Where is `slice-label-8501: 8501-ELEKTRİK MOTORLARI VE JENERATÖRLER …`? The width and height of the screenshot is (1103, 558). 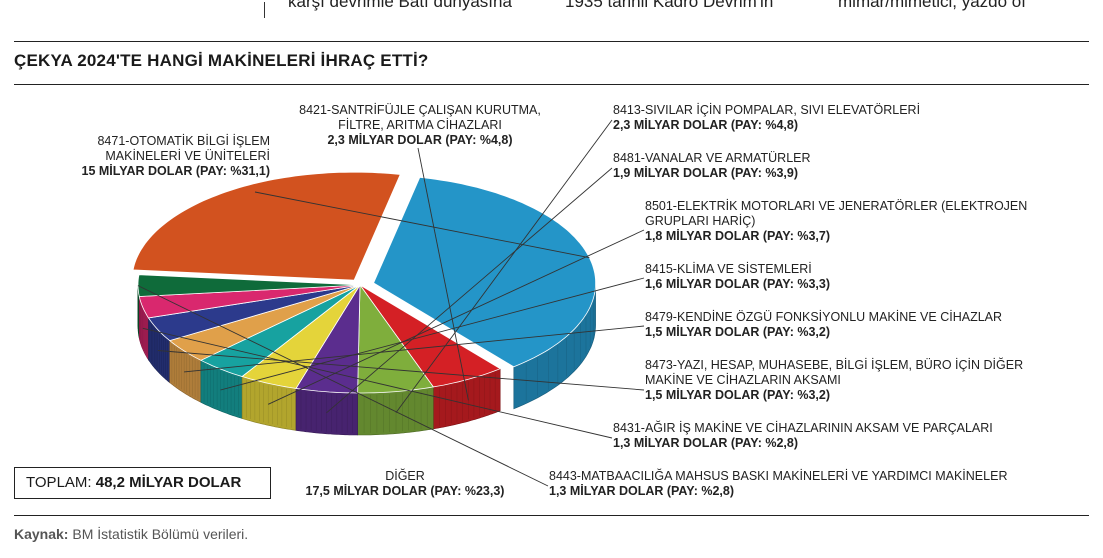
slice-label-8501: 8501-ELEKTRİK MOTORLARI VE JENERATÖRLER … is located at coordinates (836, 221).